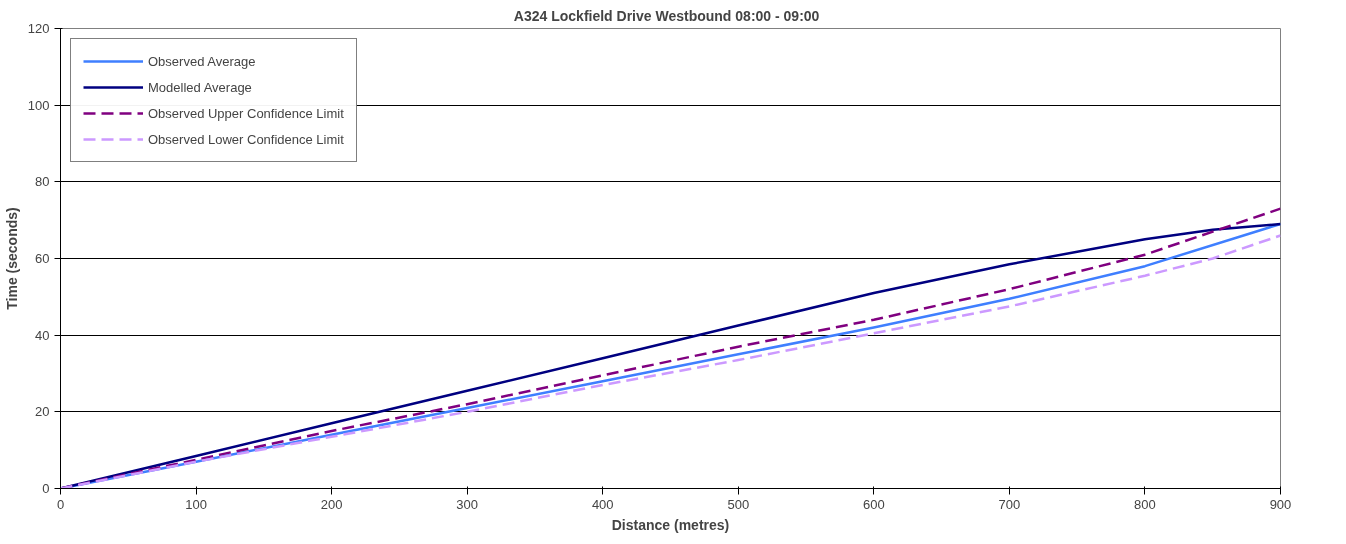 The width and height of the screenshot is (1346, 544). What do you see at coordinates (738, 504) in the screenshot?
I see `x-tick-label: 500` at bounding box center [738, 504].